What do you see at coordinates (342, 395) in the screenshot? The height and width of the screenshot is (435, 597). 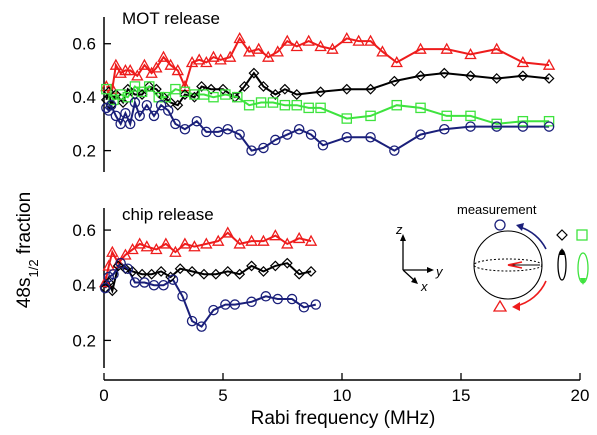 I see `x-tick-label: 10` at bounding box center [342, 395].